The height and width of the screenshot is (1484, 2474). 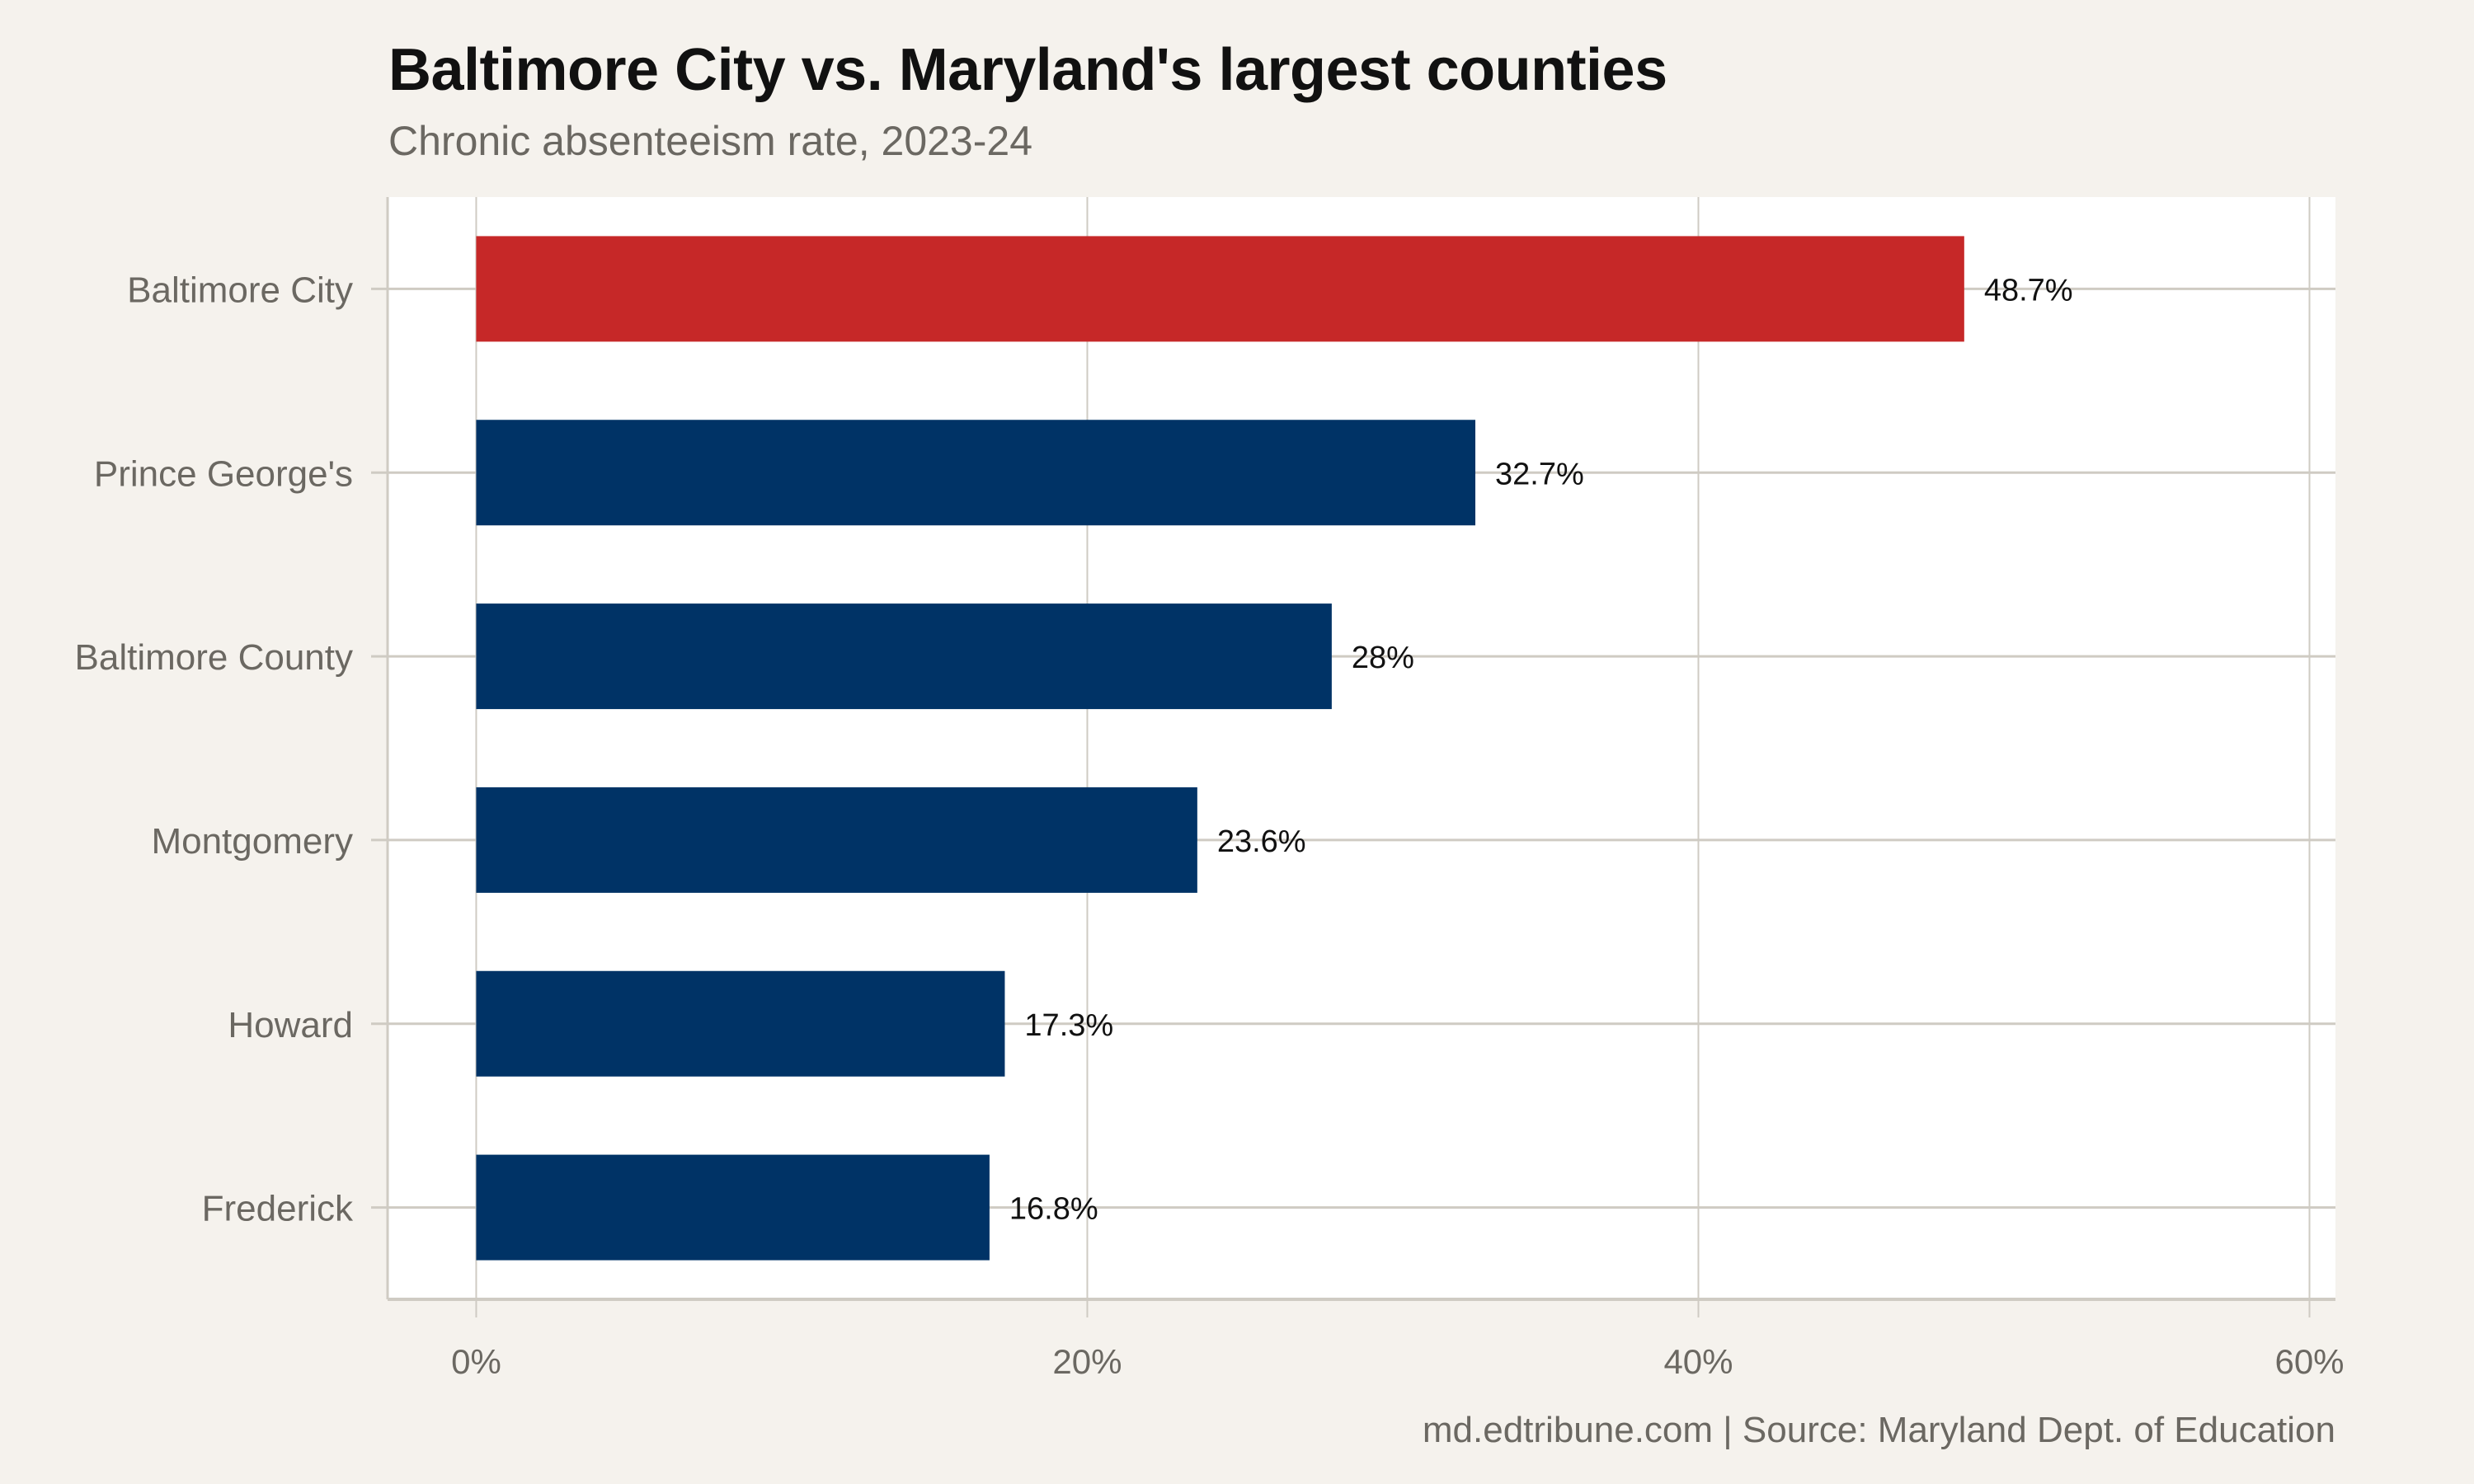 What do you see at coordinates (278, 1209) in the screenshot?
I see `y-tick-label: Frederick` at bounding box center [278, 1209].